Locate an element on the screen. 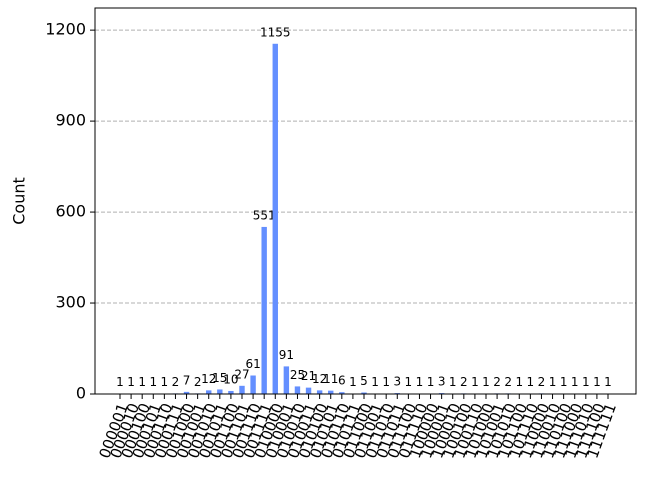 The height and width of the screenshot is (490, 646). value-label: 5 is located at coordinates (364, 381).